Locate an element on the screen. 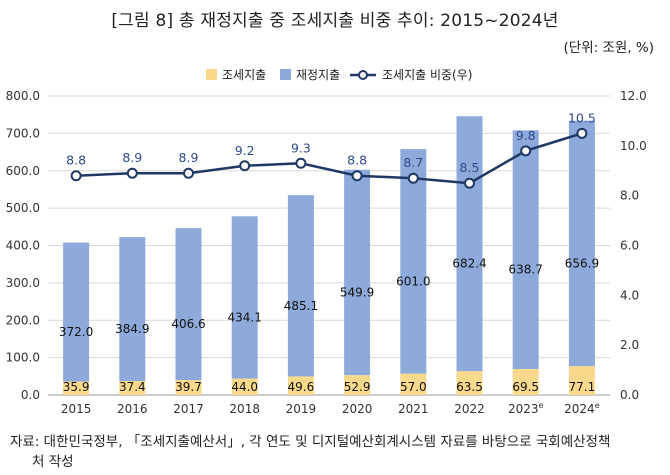 This screenshot has width=670, height=475. x-axis-tick-label: 2024e is located at coordinates (582, 408).